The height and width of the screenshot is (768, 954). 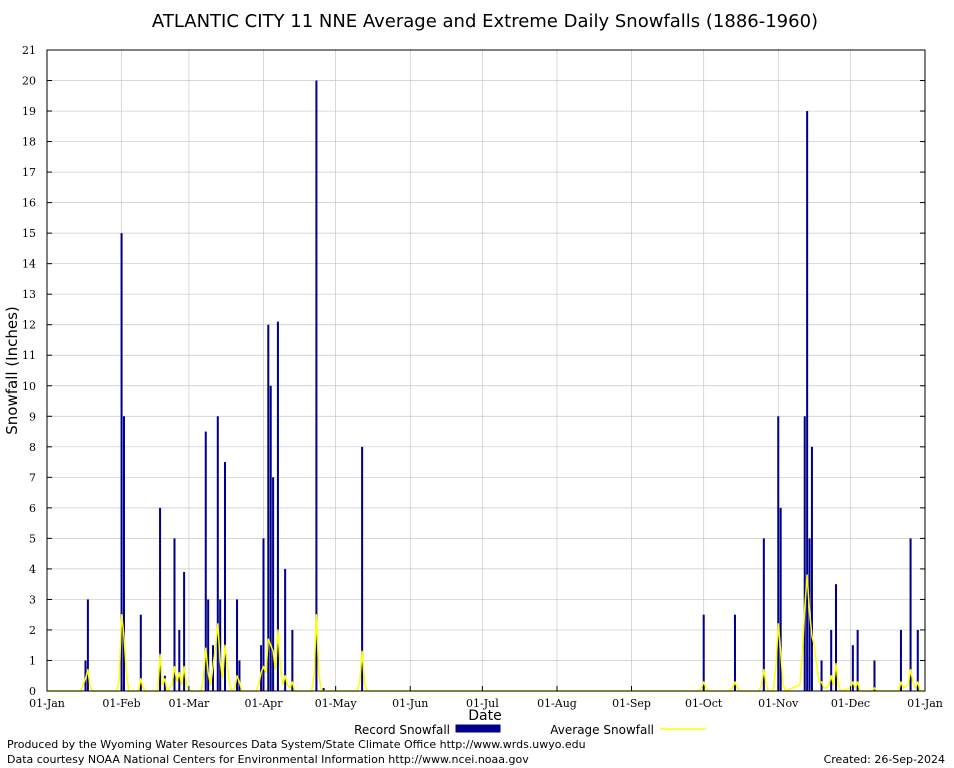 What do you see at coordinates (29, 172) in the screenshot?
I see `y-tick-label: 17` at bounding box center [29, 172].